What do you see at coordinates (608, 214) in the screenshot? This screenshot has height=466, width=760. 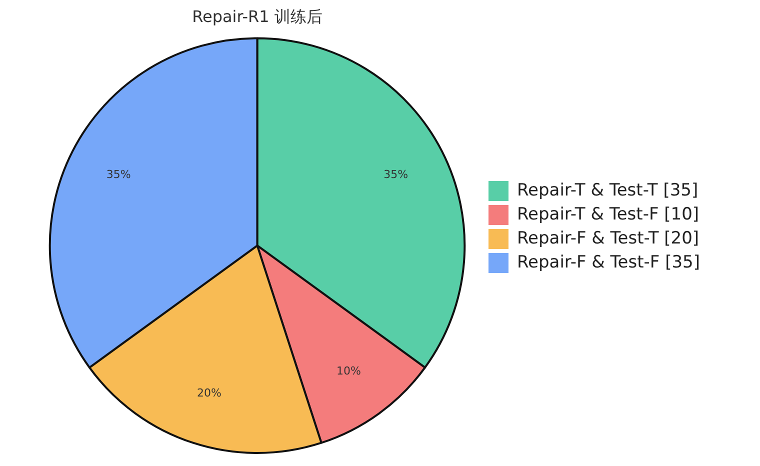 I see `legend-label: Repair-T & Test-F [10]` at bounding box center [608, 214].